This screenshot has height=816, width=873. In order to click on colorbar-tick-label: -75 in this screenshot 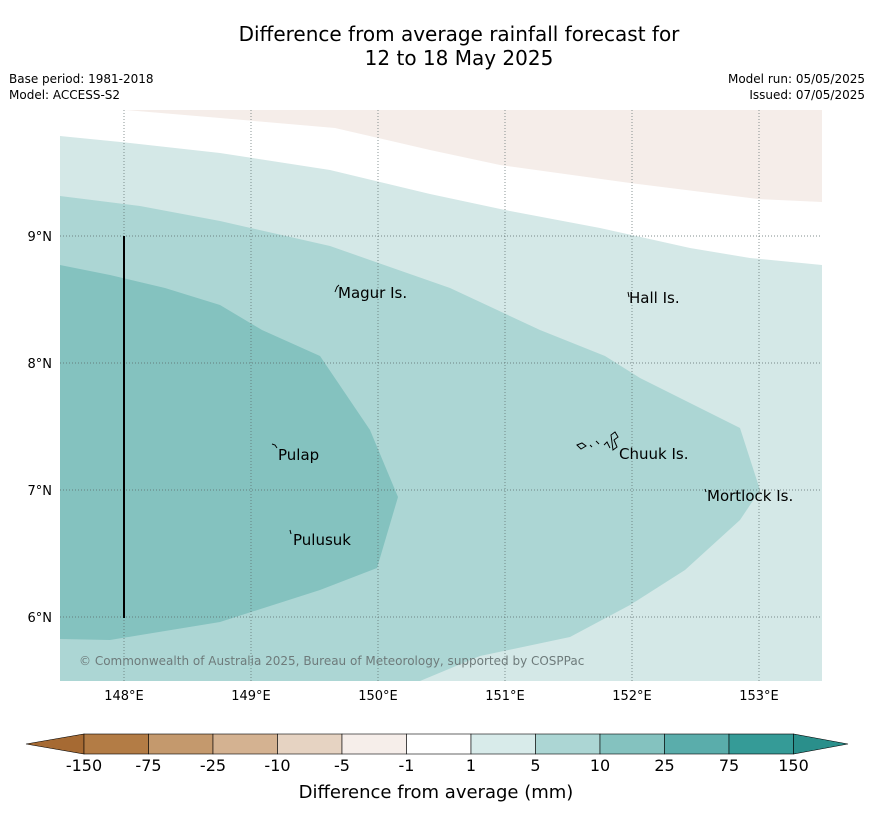, I will do `click(148, 765)`.